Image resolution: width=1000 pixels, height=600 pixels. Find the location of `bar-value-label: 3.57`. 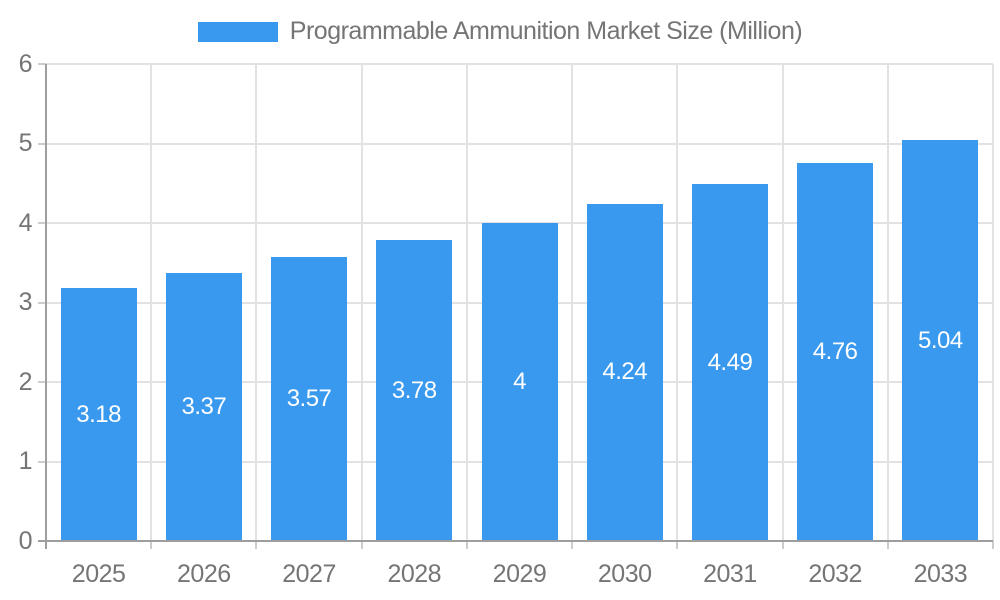

bar-value-label: 3.57 is located at coordinates (309, 399).